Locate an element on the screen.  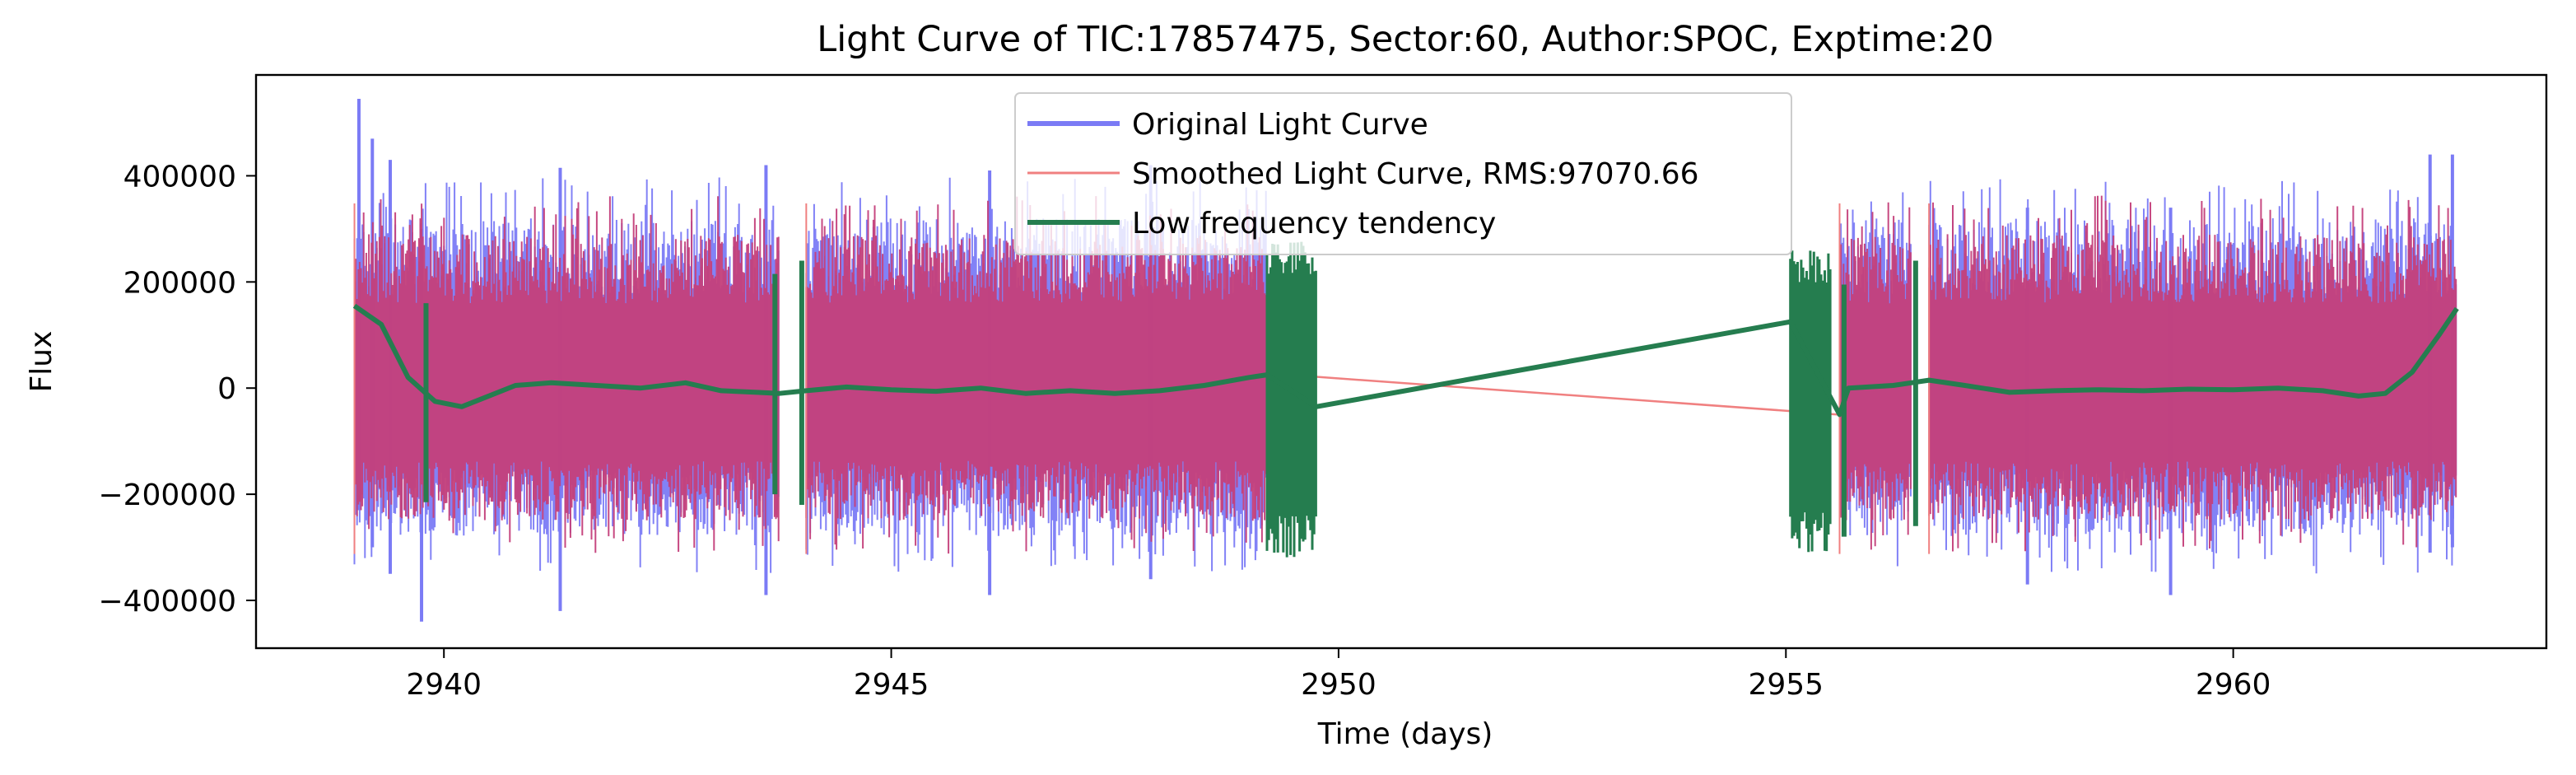
y-tick-label: −200000 is located at coordinates (167, 495).